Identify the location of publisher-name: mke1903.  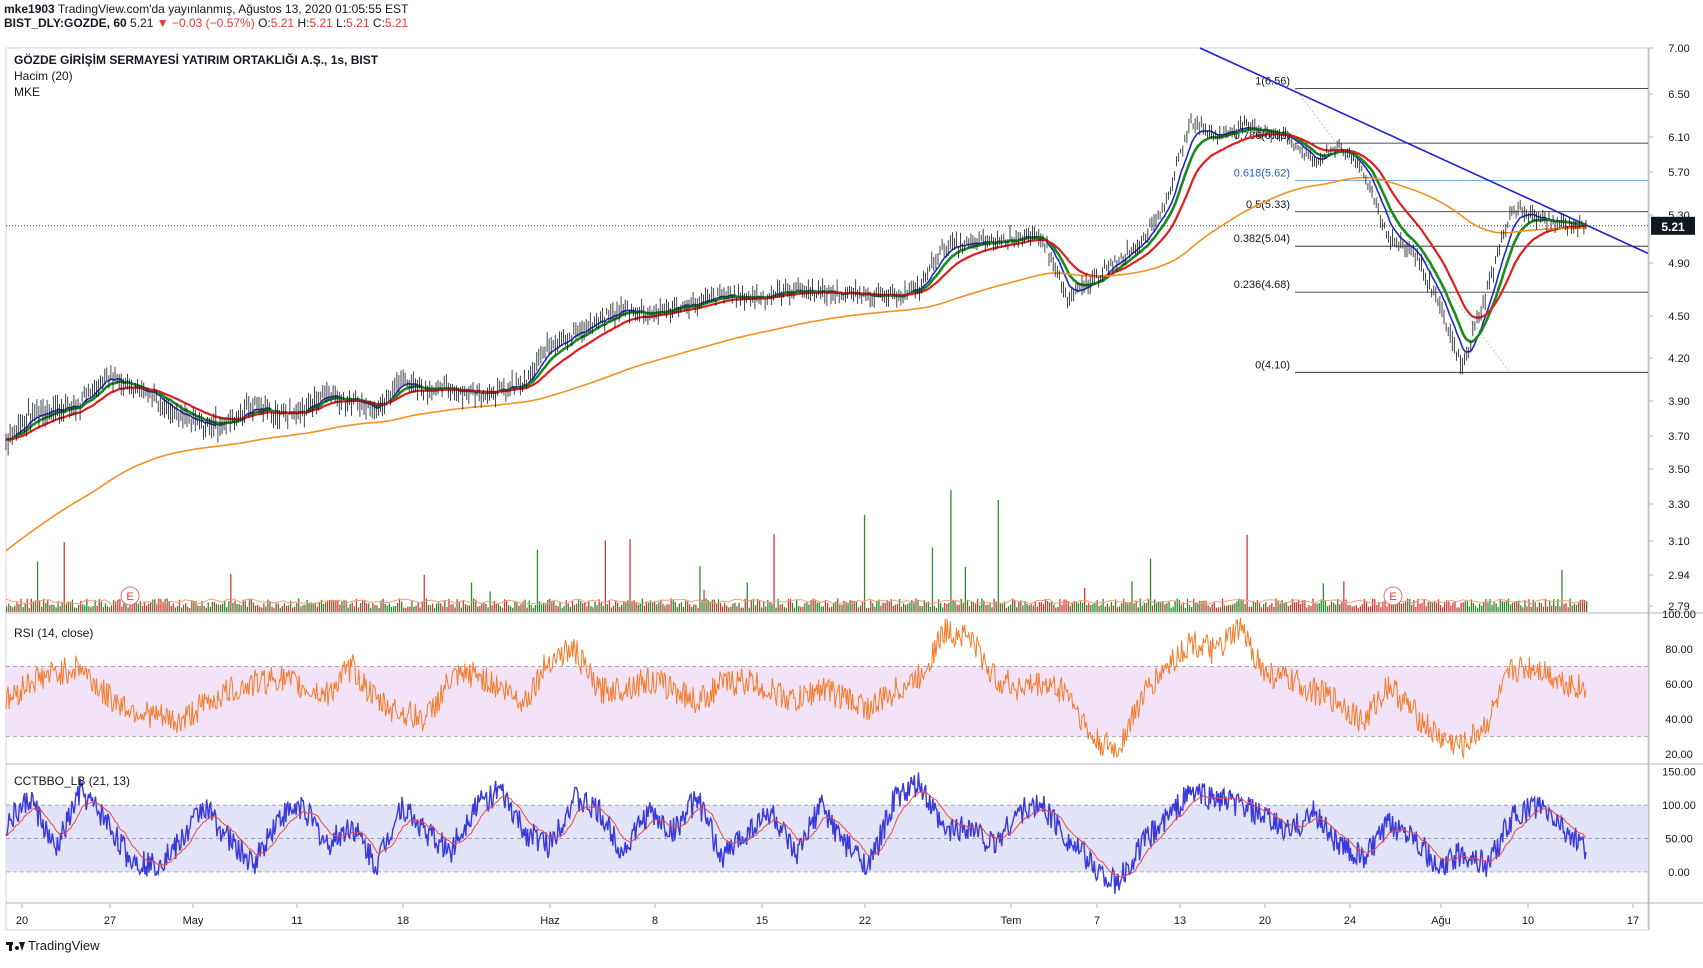
(29, 9).